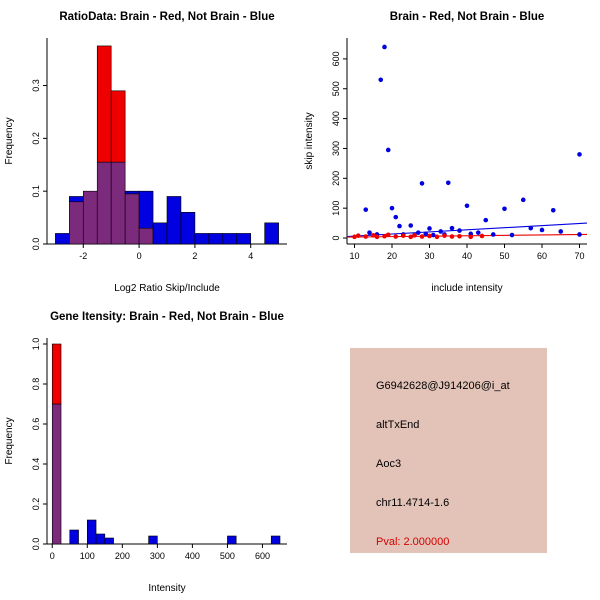 This screenshot has height=600, width=600. Describe the element at coordinates (83, 256) in the screenshot. I see `svg-text: -2` at that location.